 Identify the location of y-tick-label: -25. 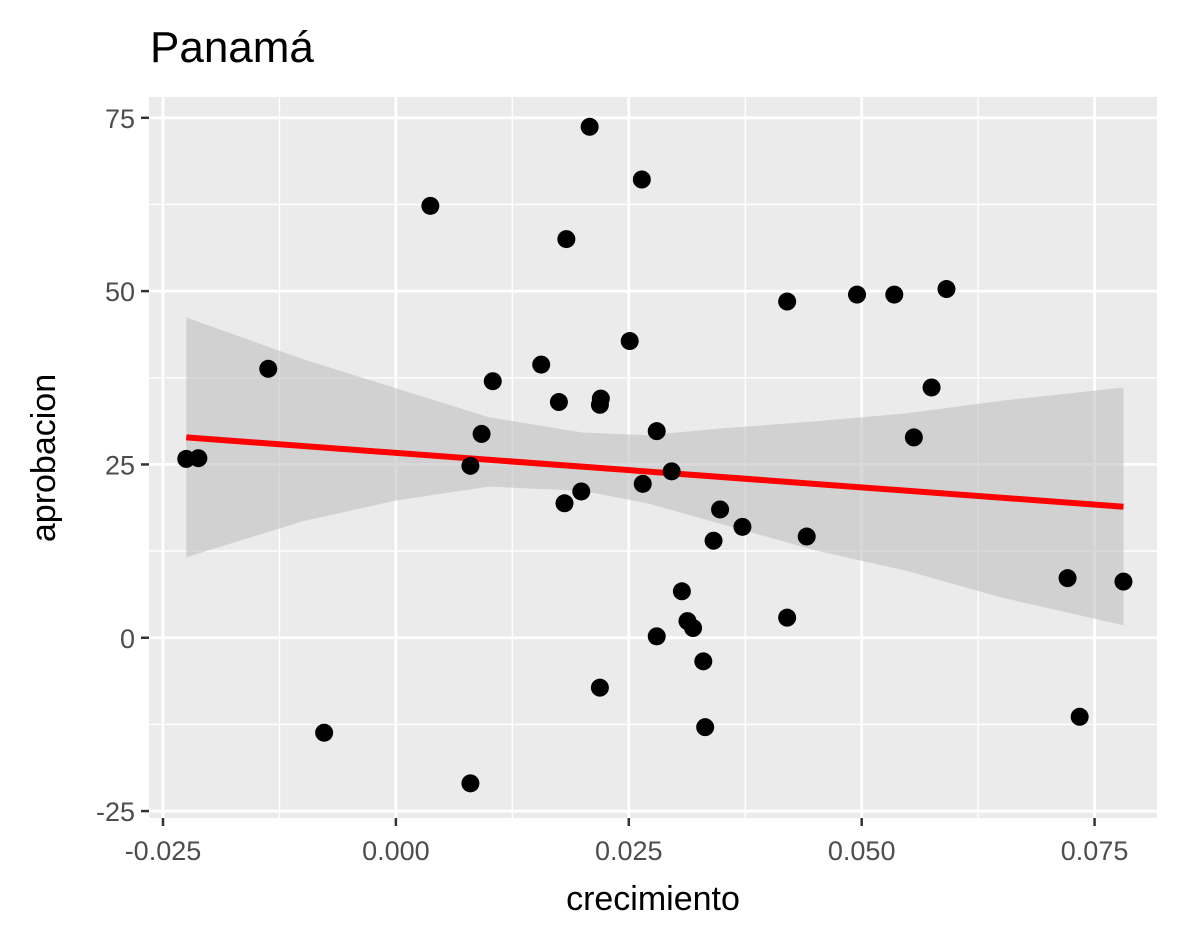
(115, 812).